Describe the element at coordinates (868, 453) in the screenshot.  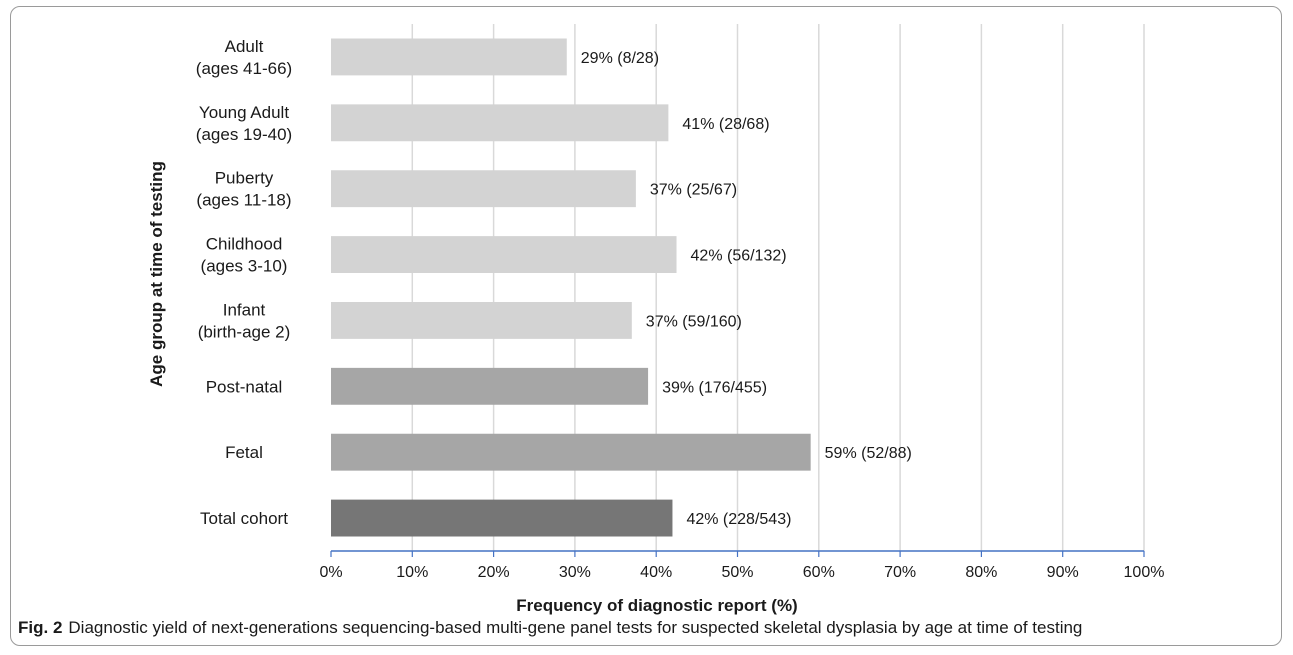
I see `data-label: 59% (52/88)` at that location.